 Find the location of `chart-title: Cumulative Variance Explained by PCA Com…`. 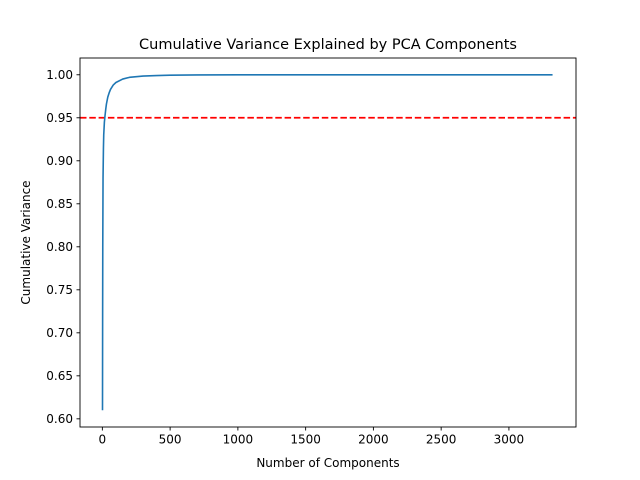

chart-title: Cumulative Variance Explained by PCA Com… is located at coordinates (328, 45).